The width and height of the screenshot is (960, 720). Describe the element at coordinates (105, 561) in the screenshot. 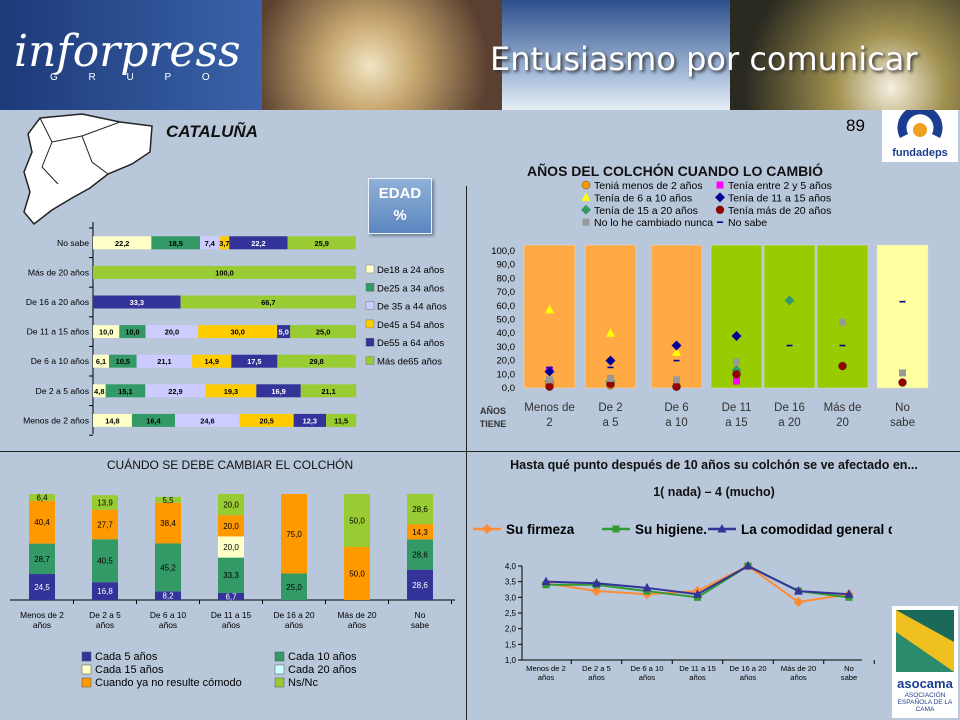

I see `when-data-label: 40,5` at that location.